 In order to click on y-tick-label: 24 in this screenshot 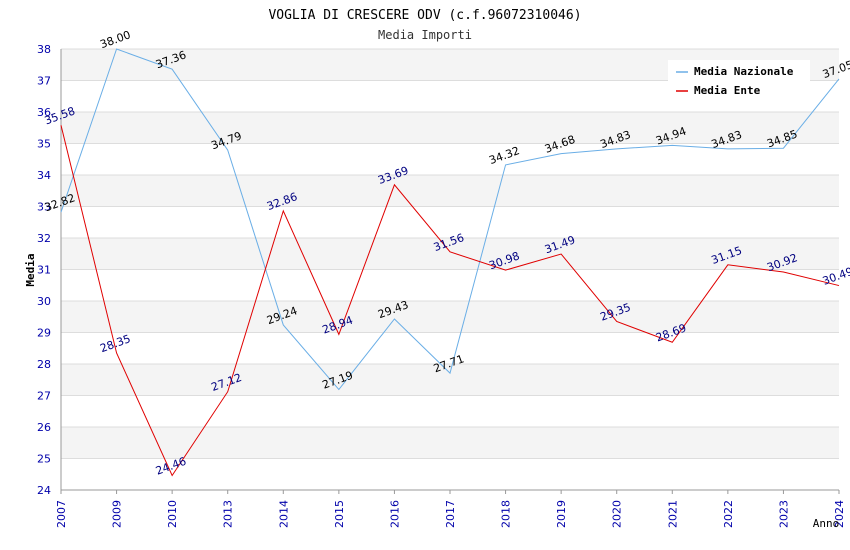, I will do `click(44, 490)`.